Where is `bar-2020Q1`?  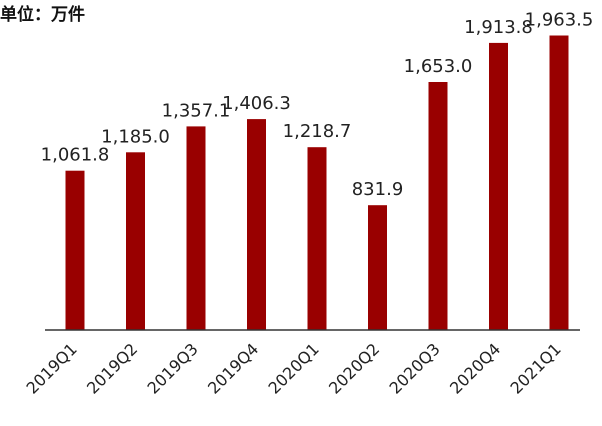
bar-2020Q1 is located at coordinates (317, 238).